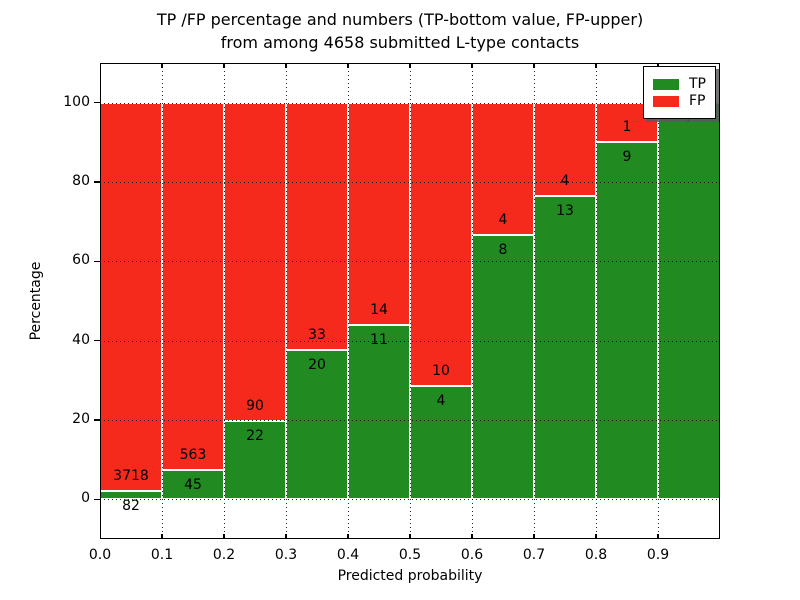  Describe the element at coordinates (679, 84) in the screenshot. I see `legend-entry-tp: TP` at that location.